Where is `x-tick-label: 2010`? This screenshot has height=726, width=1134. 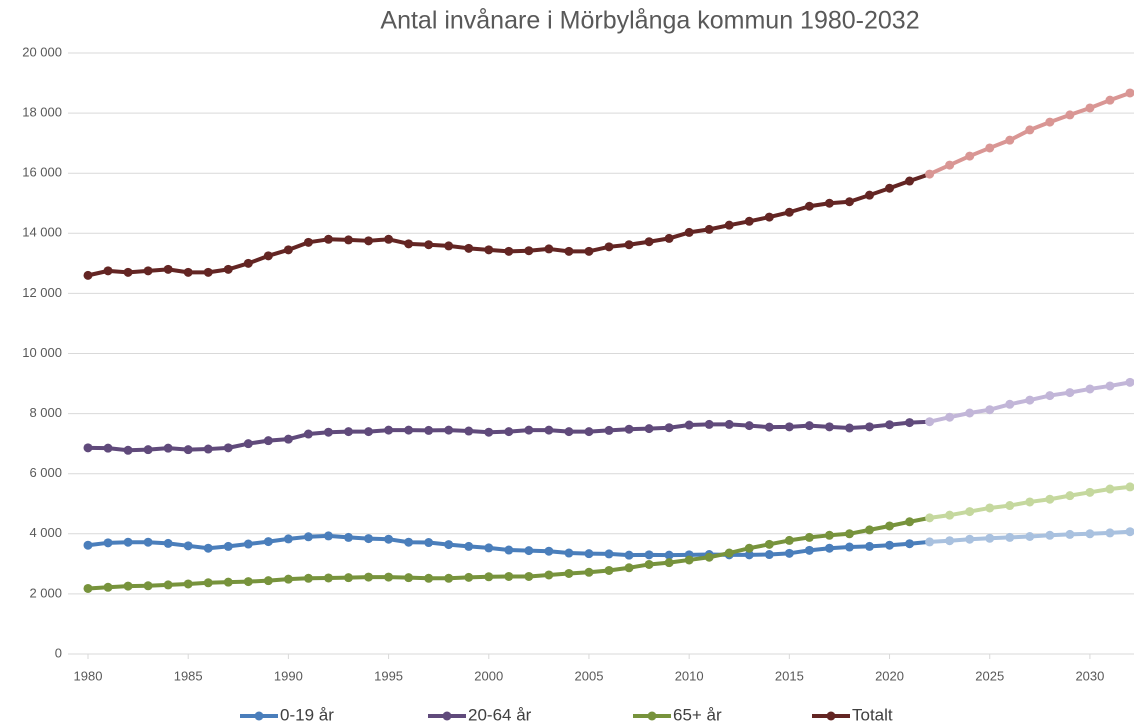 x-tick-label: 2010 is located at coordinates (689, 675).